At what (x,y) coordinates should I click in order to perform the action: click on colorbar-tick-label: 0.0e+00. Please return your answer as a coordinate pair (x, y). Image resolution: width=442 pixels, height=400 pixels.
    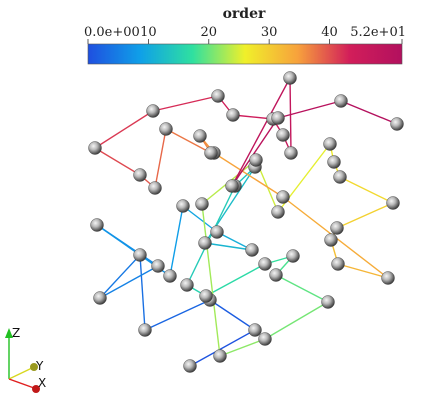
    Looking at the image, I should click on (112, 32).